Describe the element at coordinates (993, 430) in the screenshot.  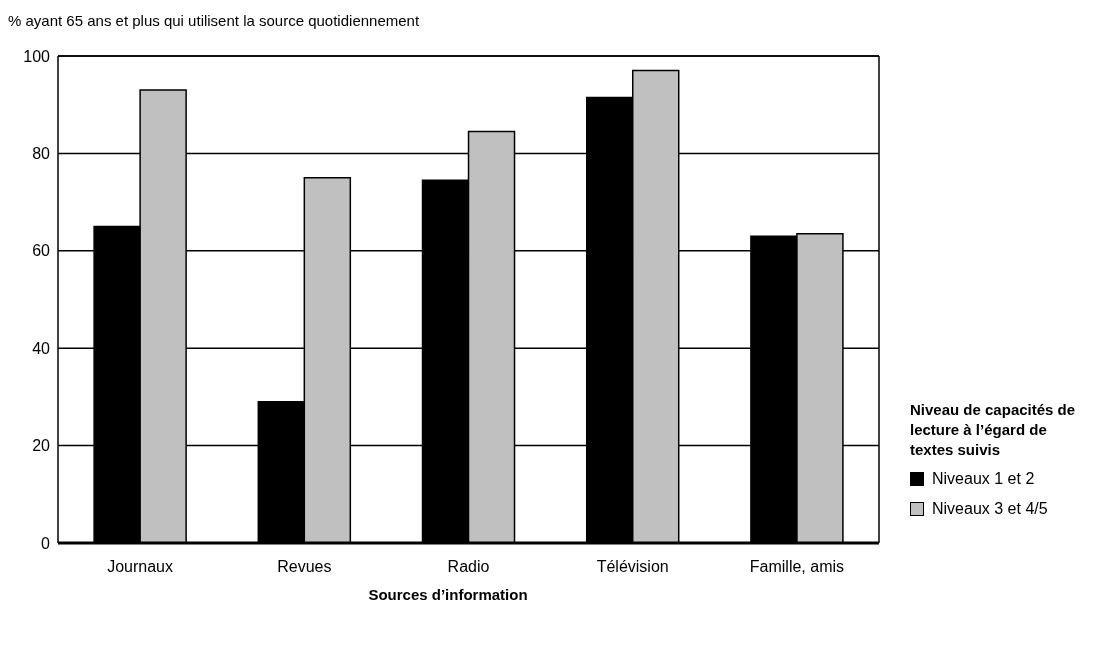
I see `legend-title: Niveau de capacités de lecture à l’égard de textes suivis` at that location.